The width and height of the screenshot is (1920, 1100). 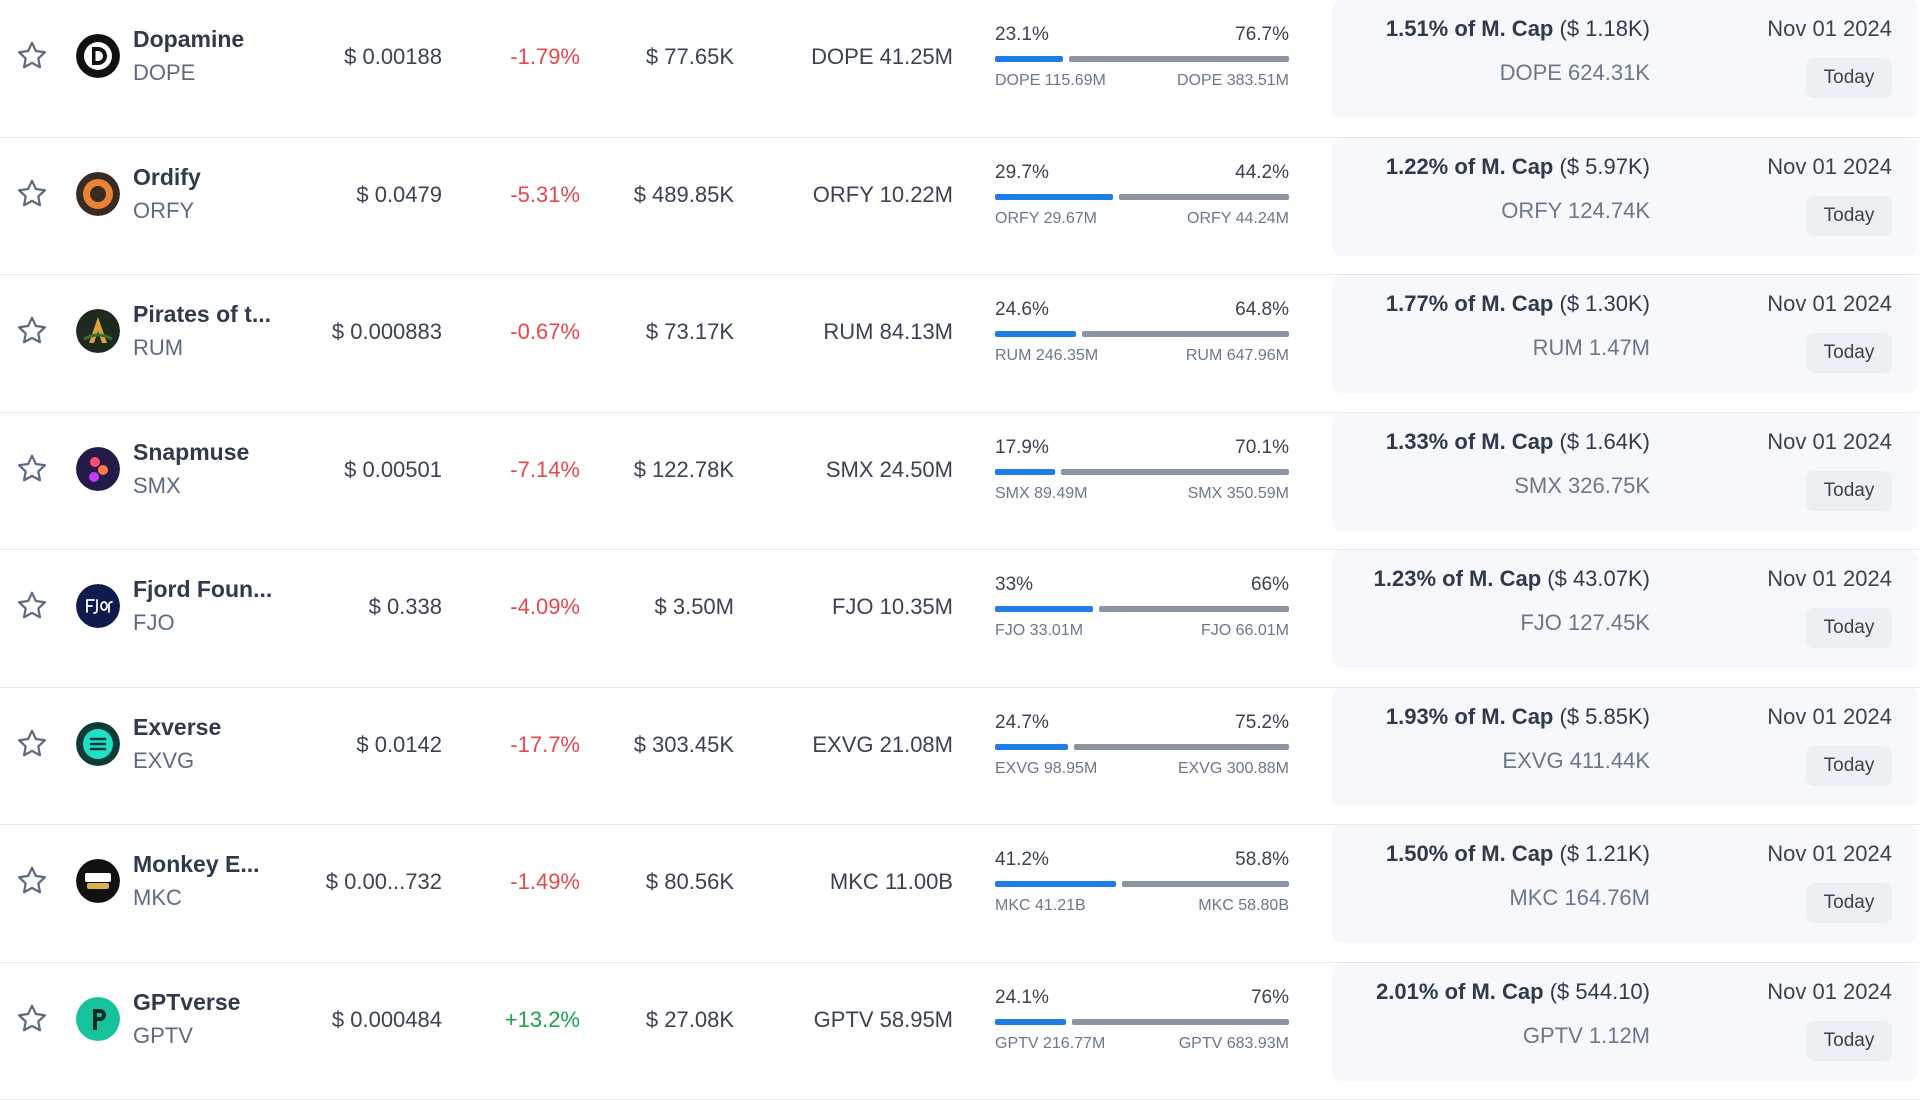 What do you see at coordinates (684, 470) in the screenshot?
I see `trading-volume: $ 122.78K` at bounding box center [684, 470].